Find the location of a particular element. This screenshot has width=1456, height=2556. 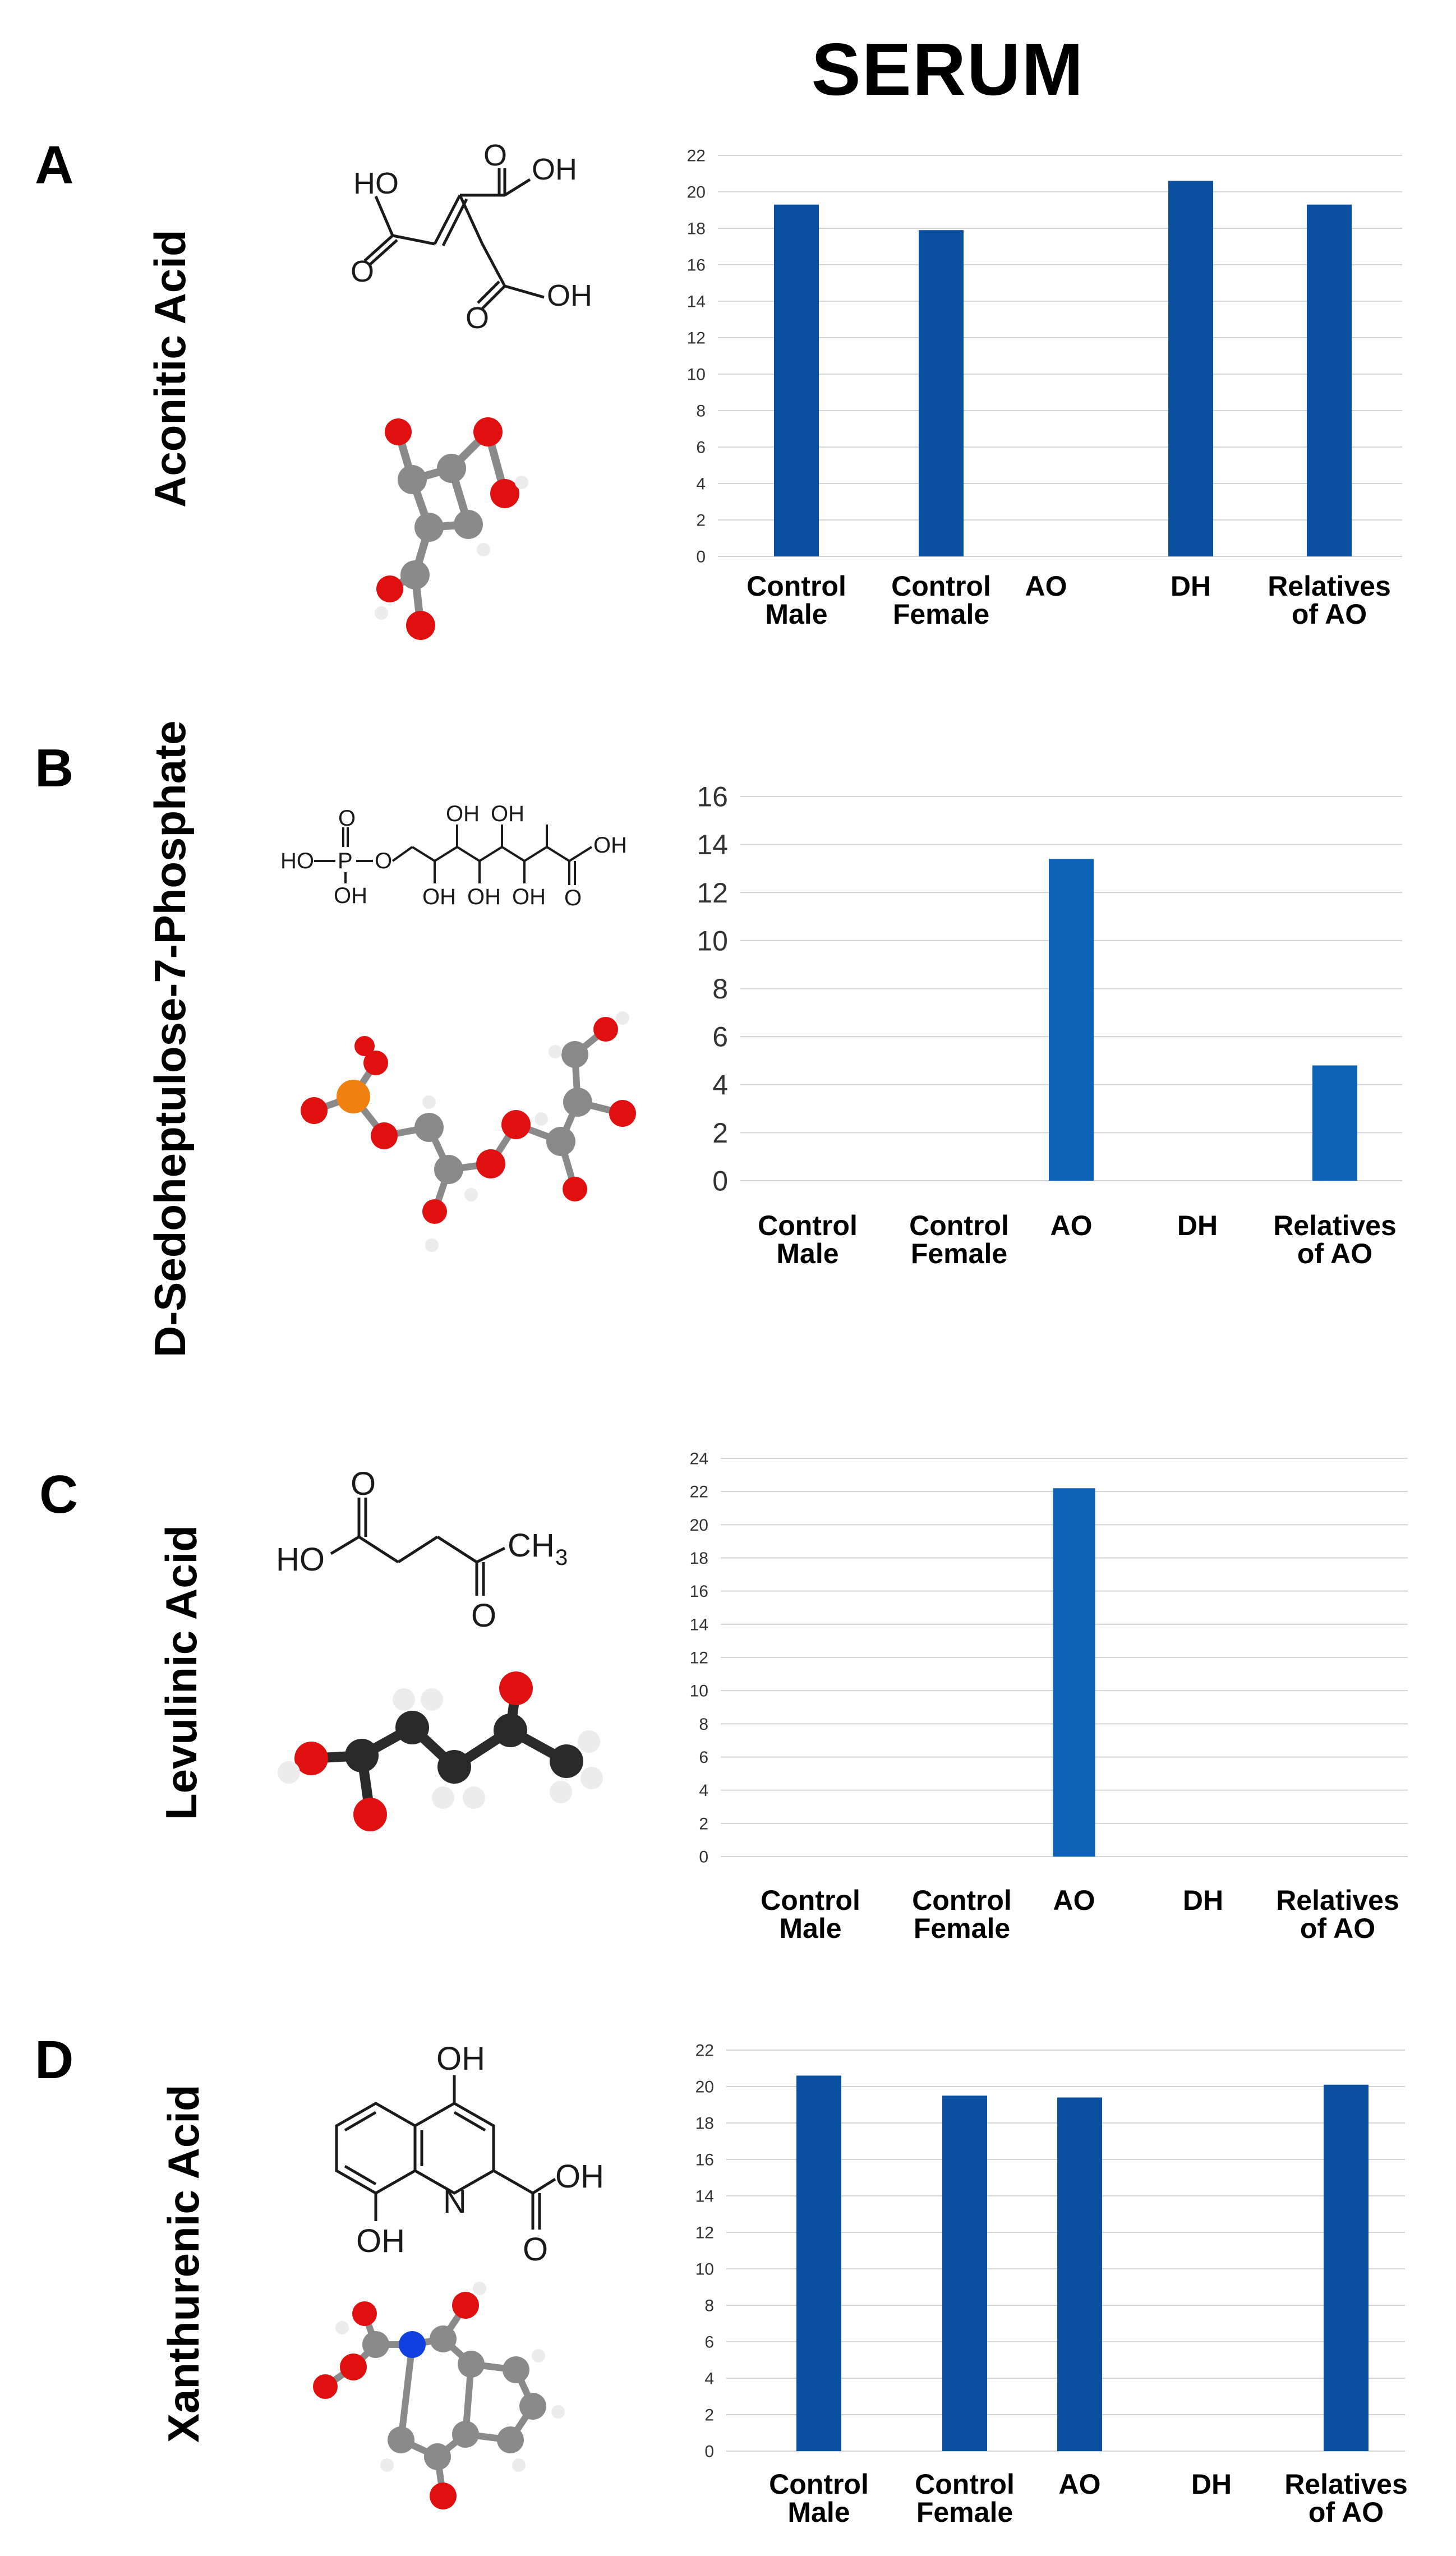

levulinic-acid-skeletal-structure: O HO CH 3 O is located at coordinates (422, 1550).